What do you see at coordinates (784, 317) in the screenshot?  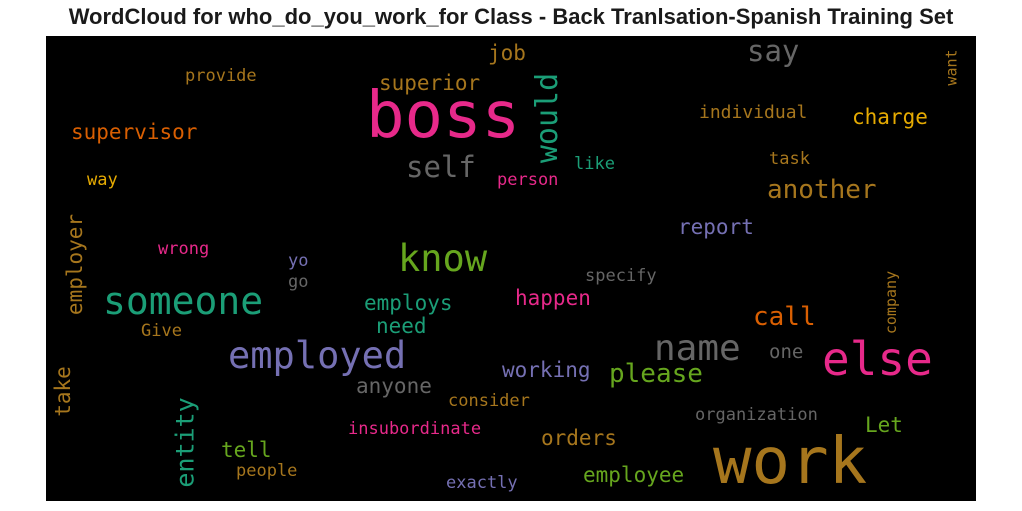 I see `word-call: call` at bounding box center [784, 317].